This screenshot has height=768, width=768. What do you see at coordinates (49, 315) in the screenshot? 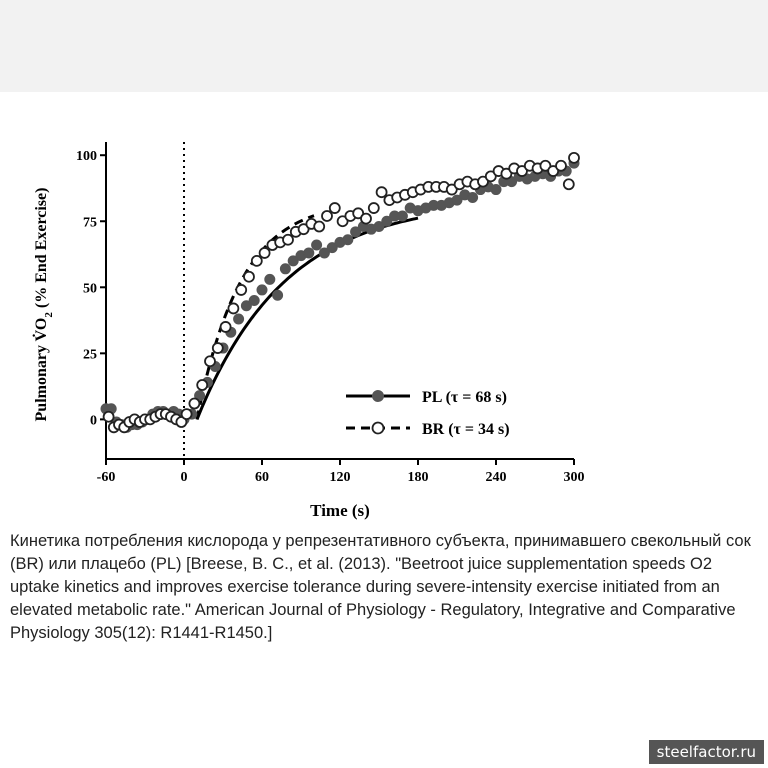
I see `y-axis-label-subscript: 2` at bounding box center [49, 315].